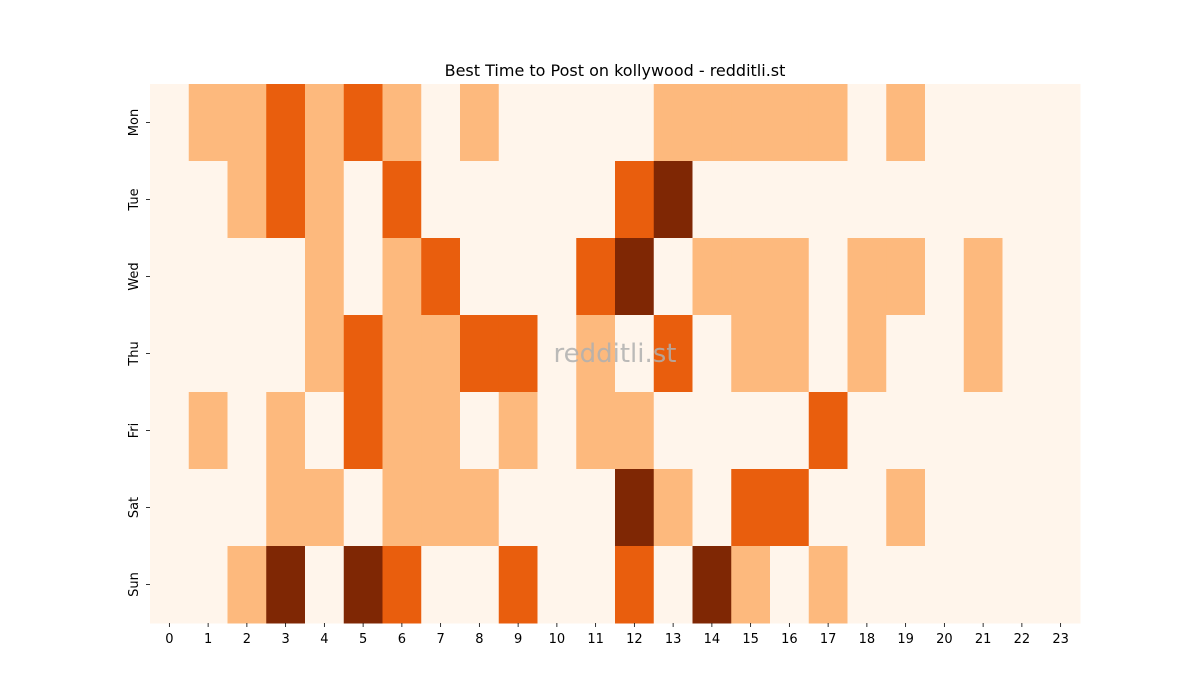 The height and width of the screenshot is (700, 1200). I want to click on x-tick-label: 11, so click(595, 639).